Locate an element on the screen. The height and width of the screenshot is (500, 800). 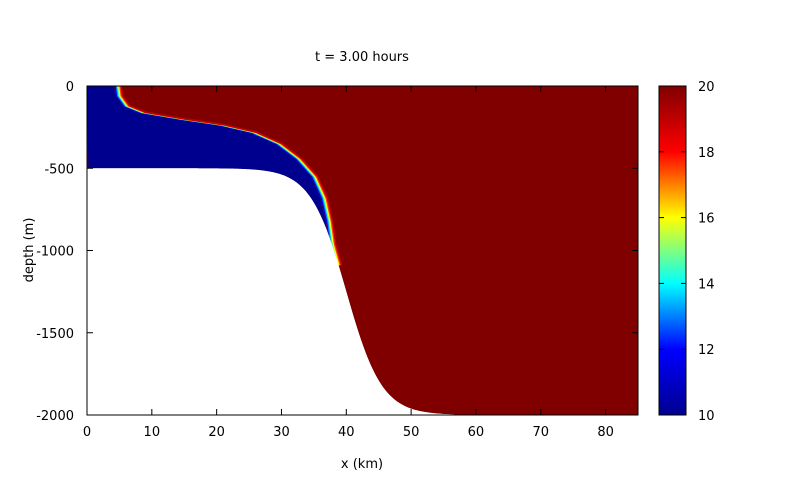
y-tick-label: 0 is located at coordinates (70, 87).